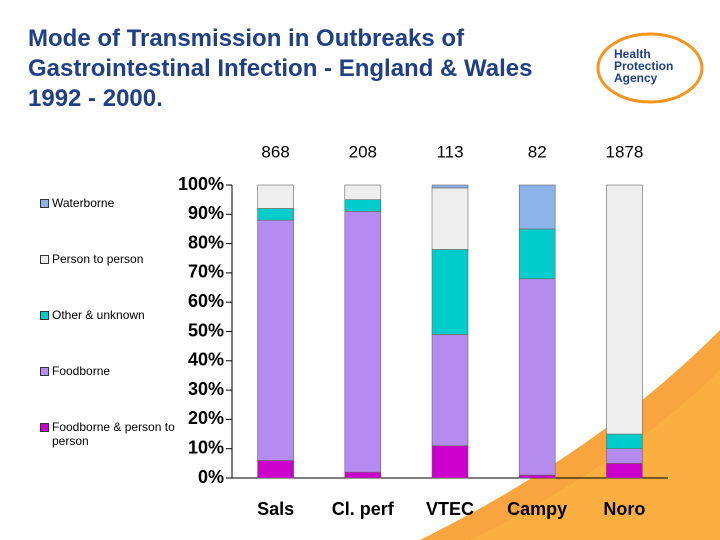 The height and width of the screenshot is (540, 720). I want to click on total-label: 113, so click(449, 151).